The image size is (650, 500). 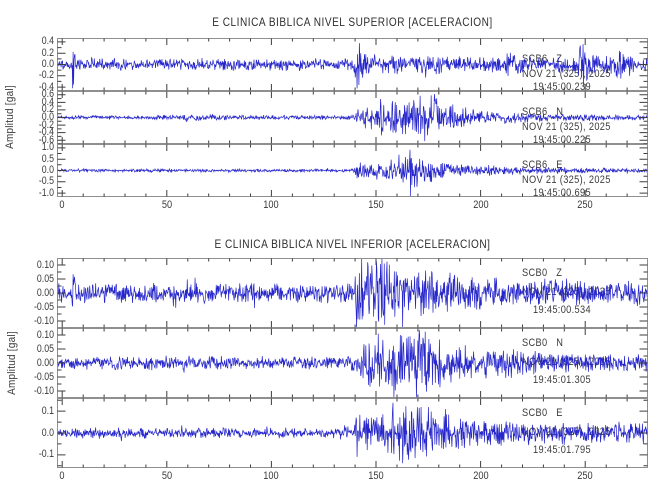 I want to click on trace-SCB0-Z: SCB0 Z NOV 21 (325), 2025 19:45:00.534, so click(x=352, y=293).